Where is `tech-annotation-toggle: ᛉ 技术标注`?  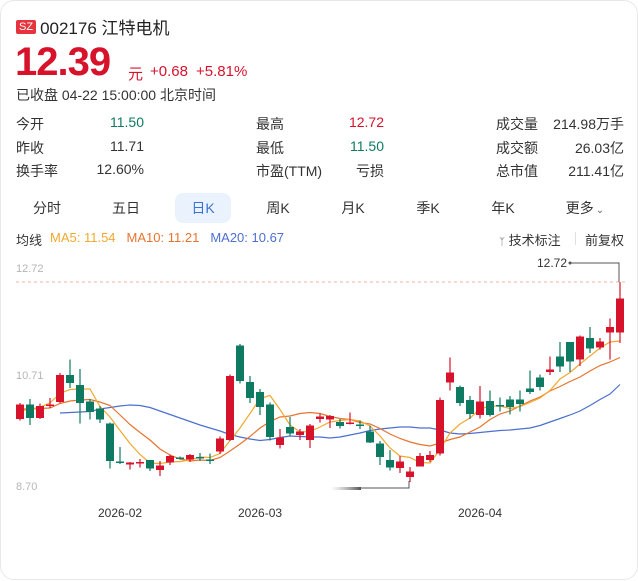 tech-annotation-toggle: ᛉ 技术标注 is located at coordinates (530, 239).